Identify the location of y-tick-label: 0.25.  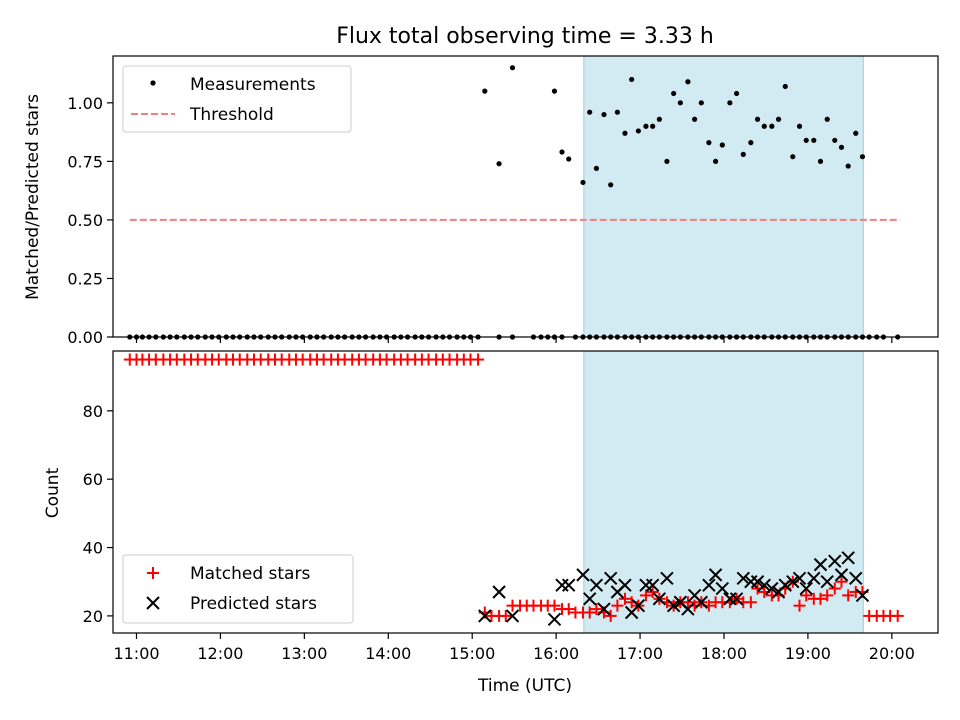
(85, 278).